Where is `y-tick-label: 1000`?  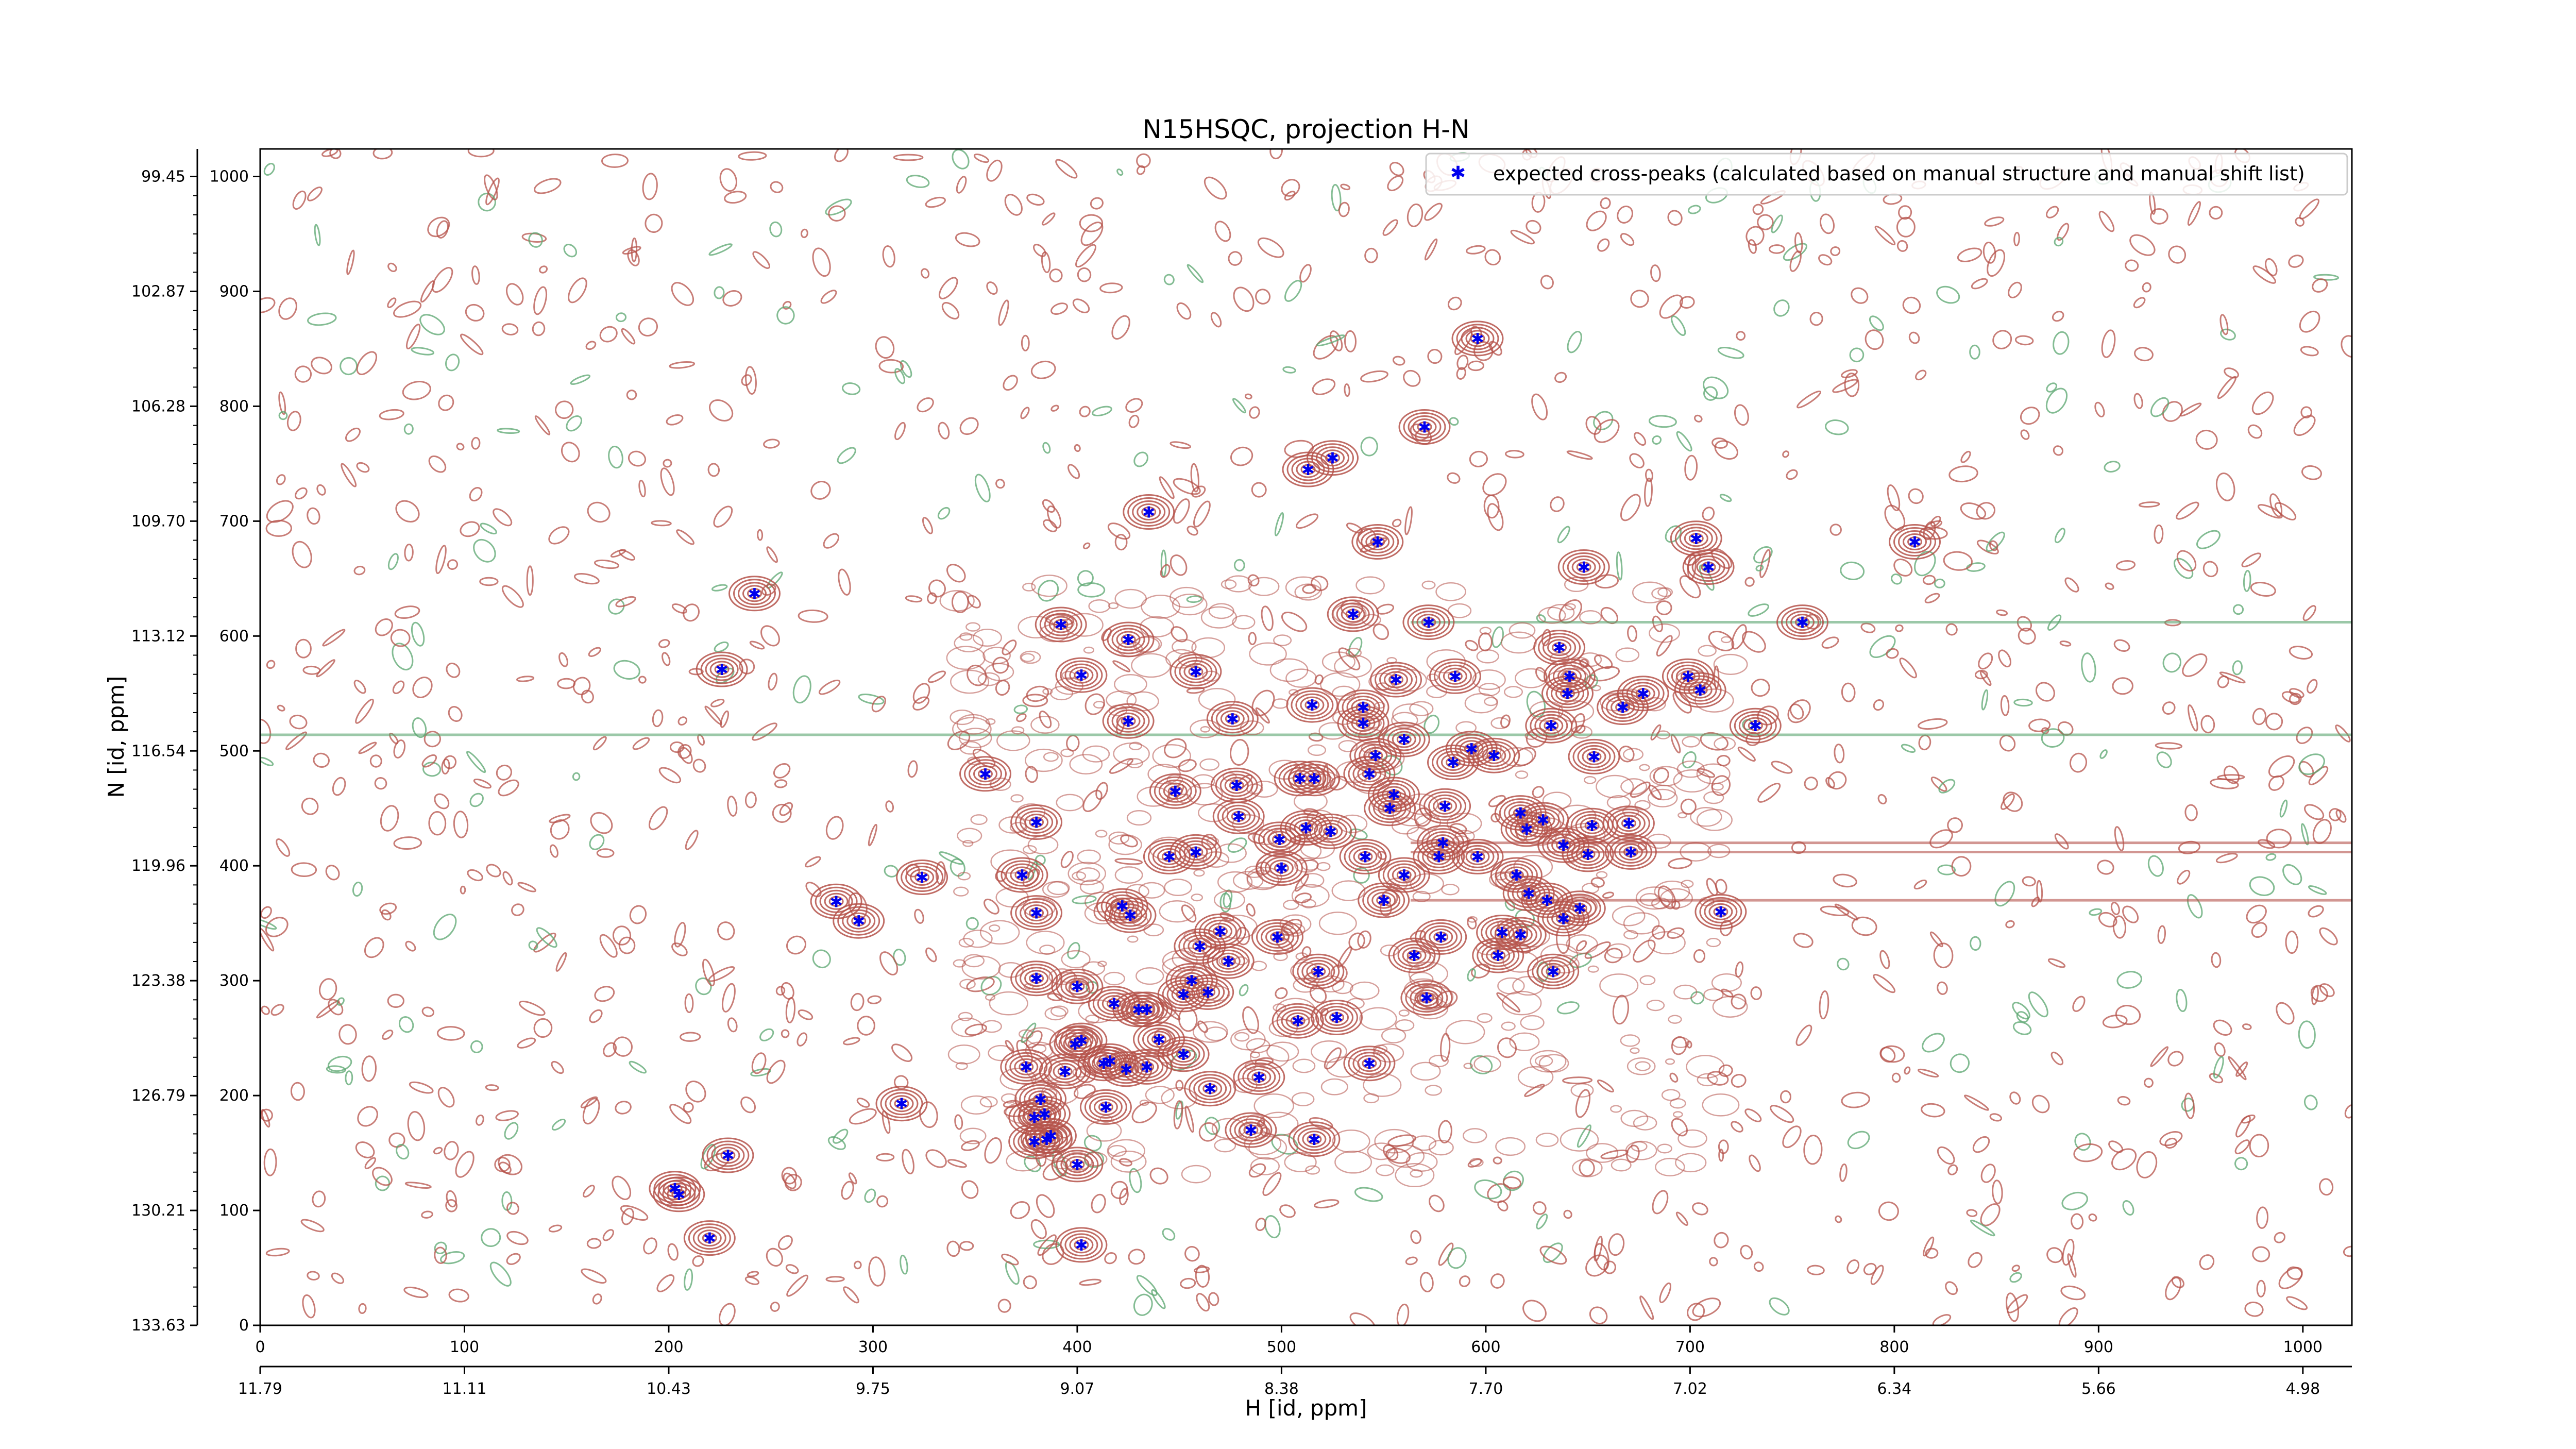
y-tick-label: 1000 is located at coordinates (229, 177).